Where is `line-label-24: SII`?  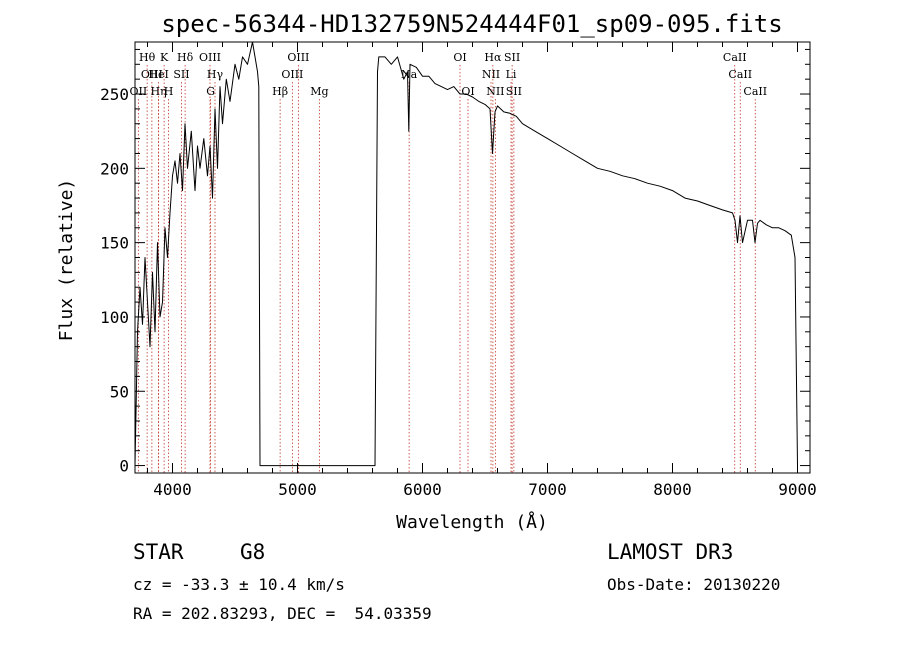 line-label-24: SII is located at coordinates (514, 91).